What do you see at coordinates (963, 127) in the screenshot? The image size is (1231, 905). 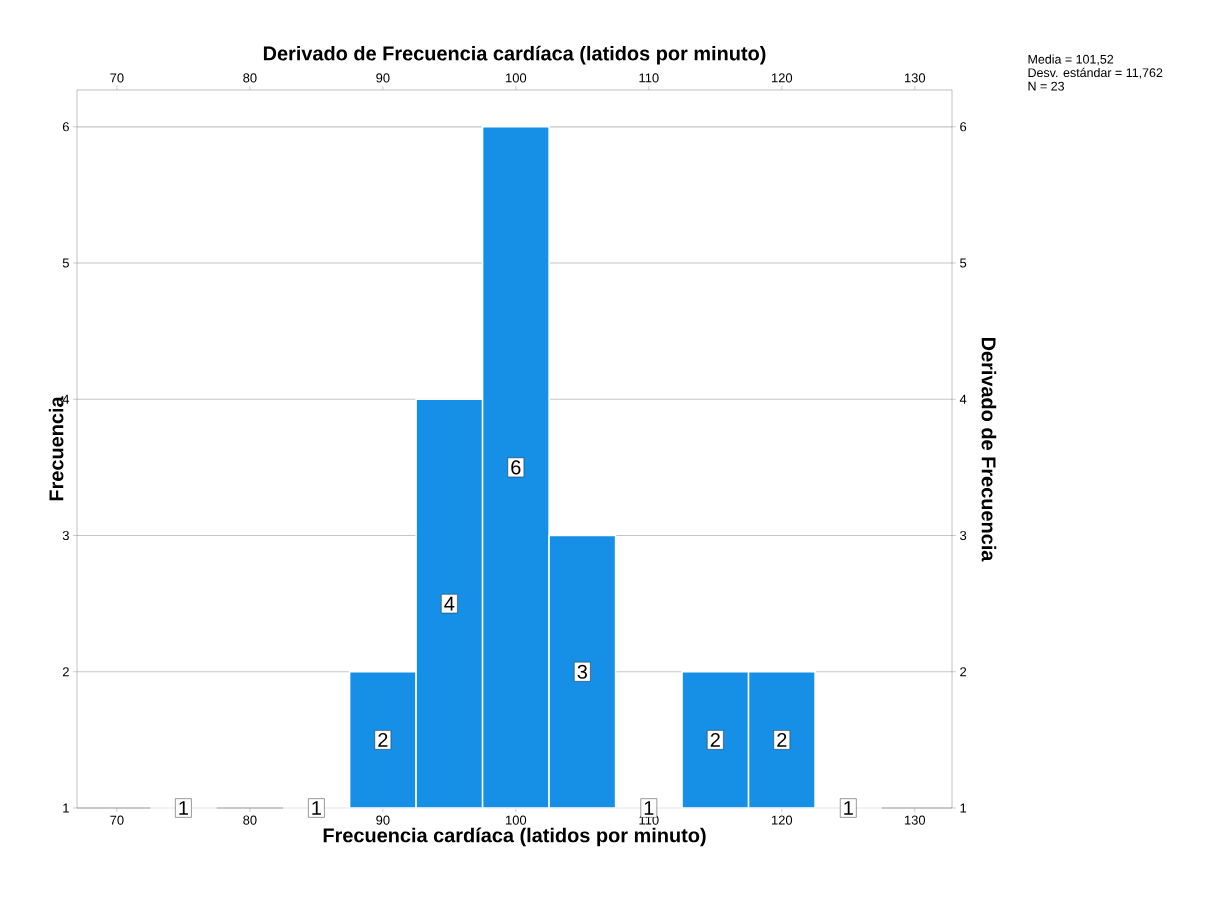 I see `y2-tick-label: 6` at bounding box center [963, 127].